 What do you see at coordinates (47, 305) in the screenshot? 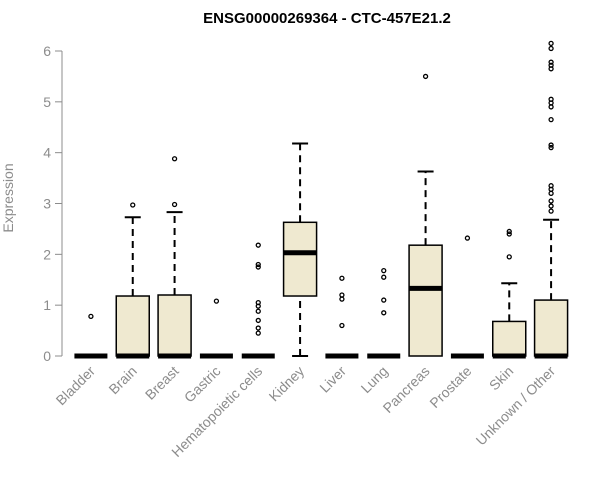
I see `y-tick-label: 1` at bounding box center [47, 305].